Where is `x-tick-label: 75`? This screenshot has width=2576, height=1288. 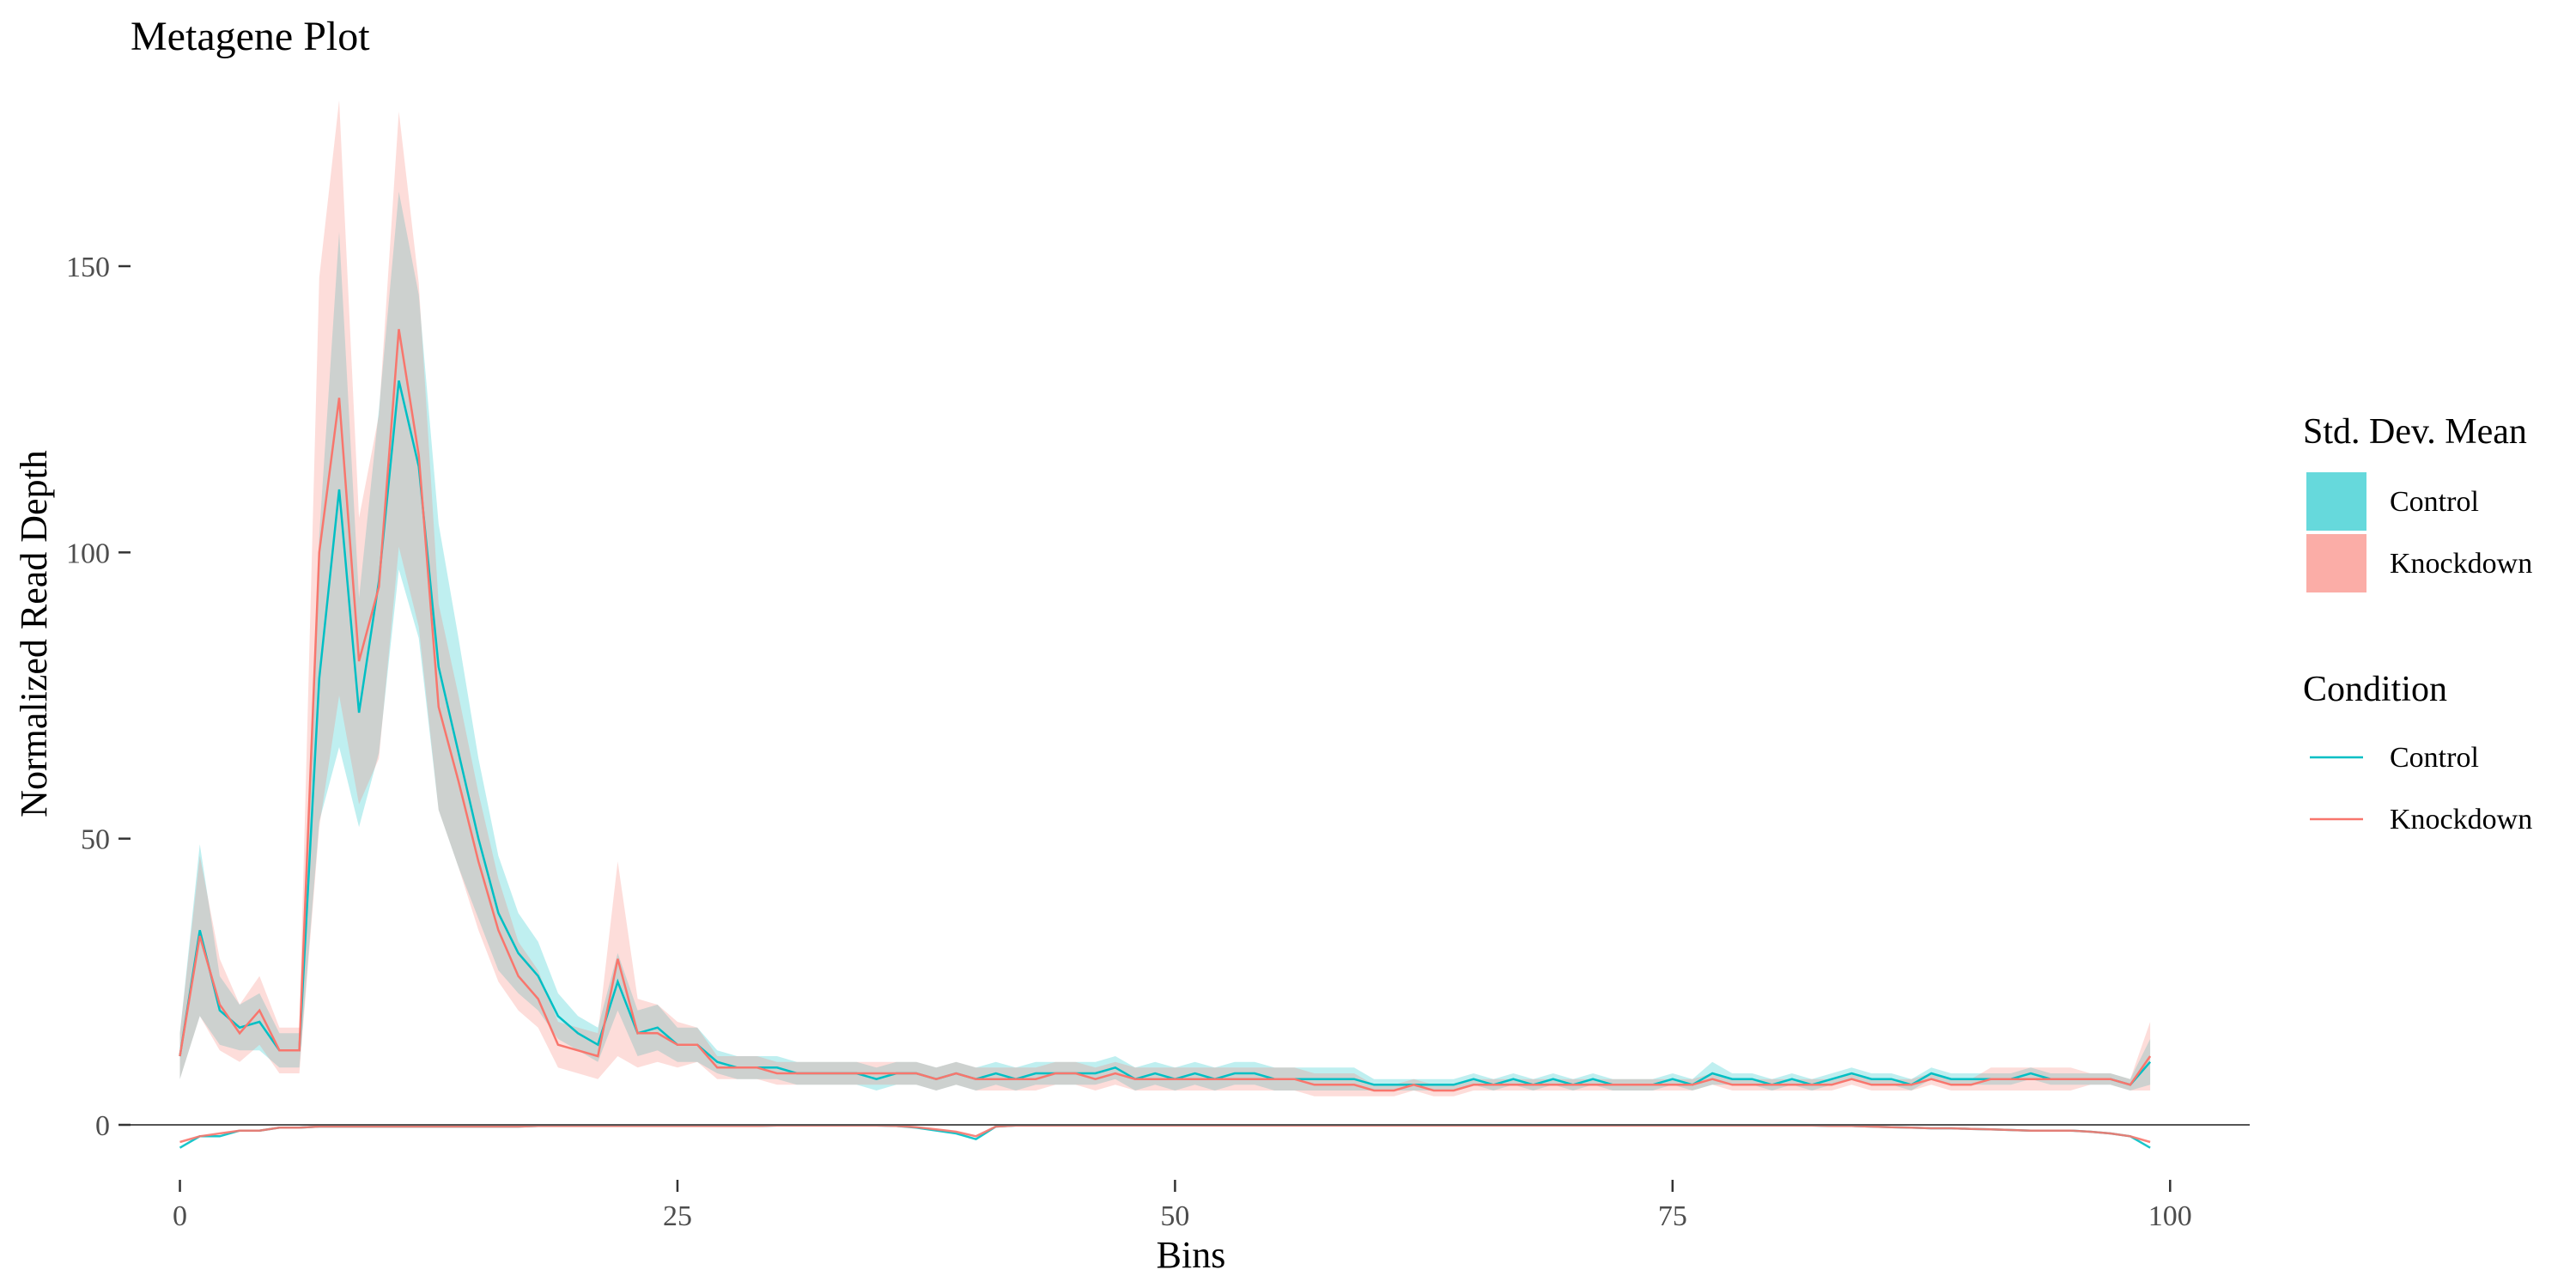 x-tick-label: 75 is located at coordinates (1672, 1216).